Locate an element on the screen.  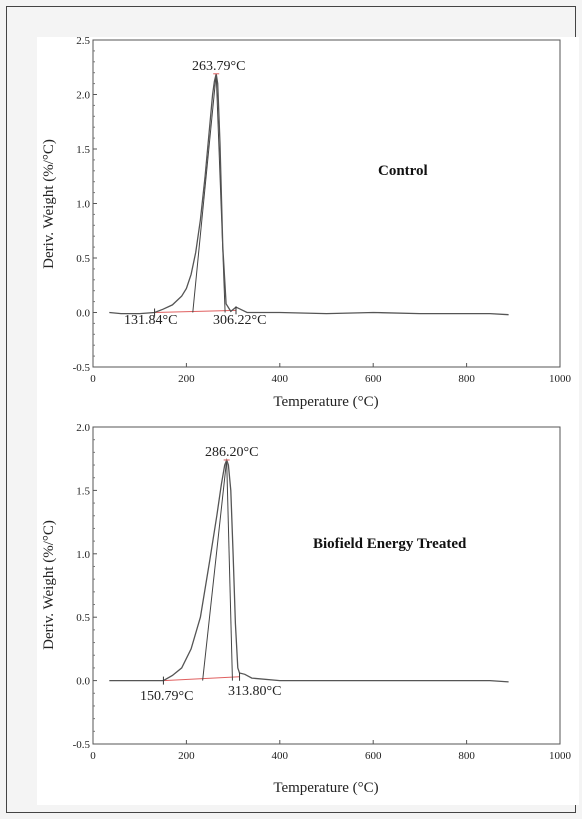
annotation-label: Control is located at coordinates (403, 171).